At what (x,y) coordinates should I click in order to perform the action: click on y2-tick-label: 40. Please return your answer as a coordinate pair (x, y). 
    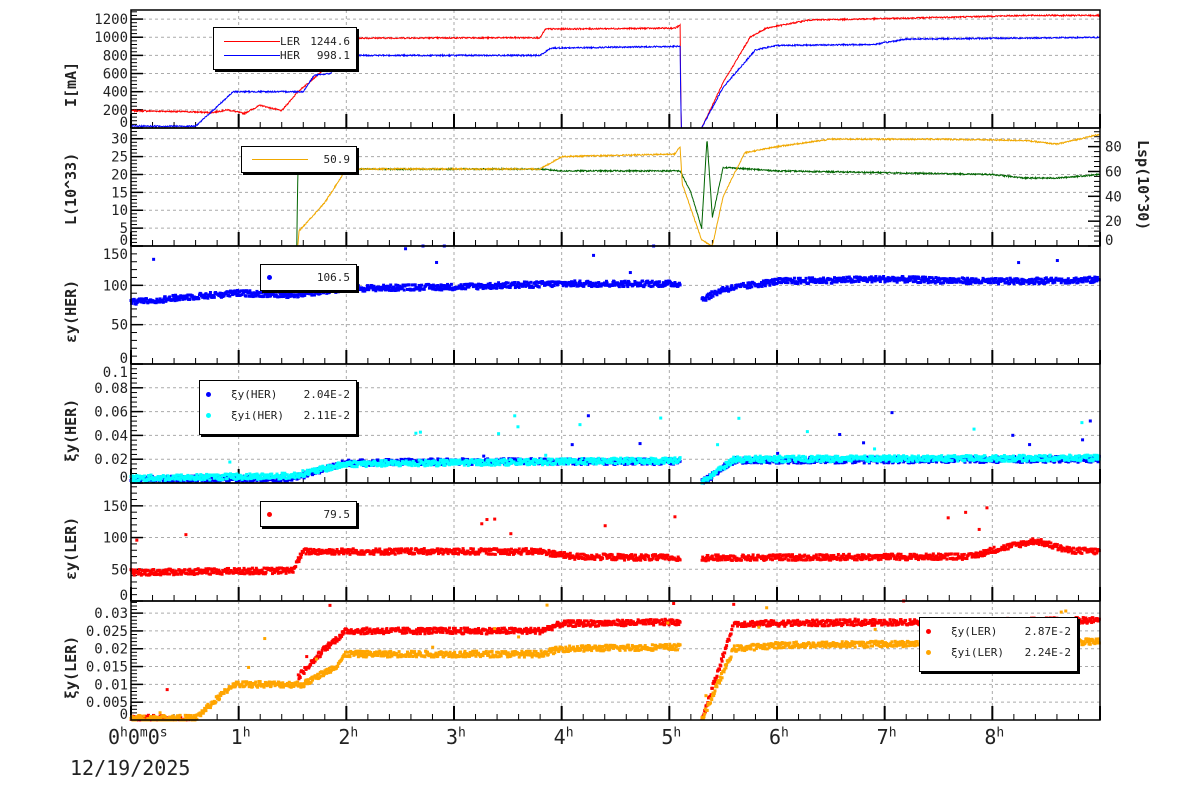
    Looking at the image, I should click on (1113, 197).